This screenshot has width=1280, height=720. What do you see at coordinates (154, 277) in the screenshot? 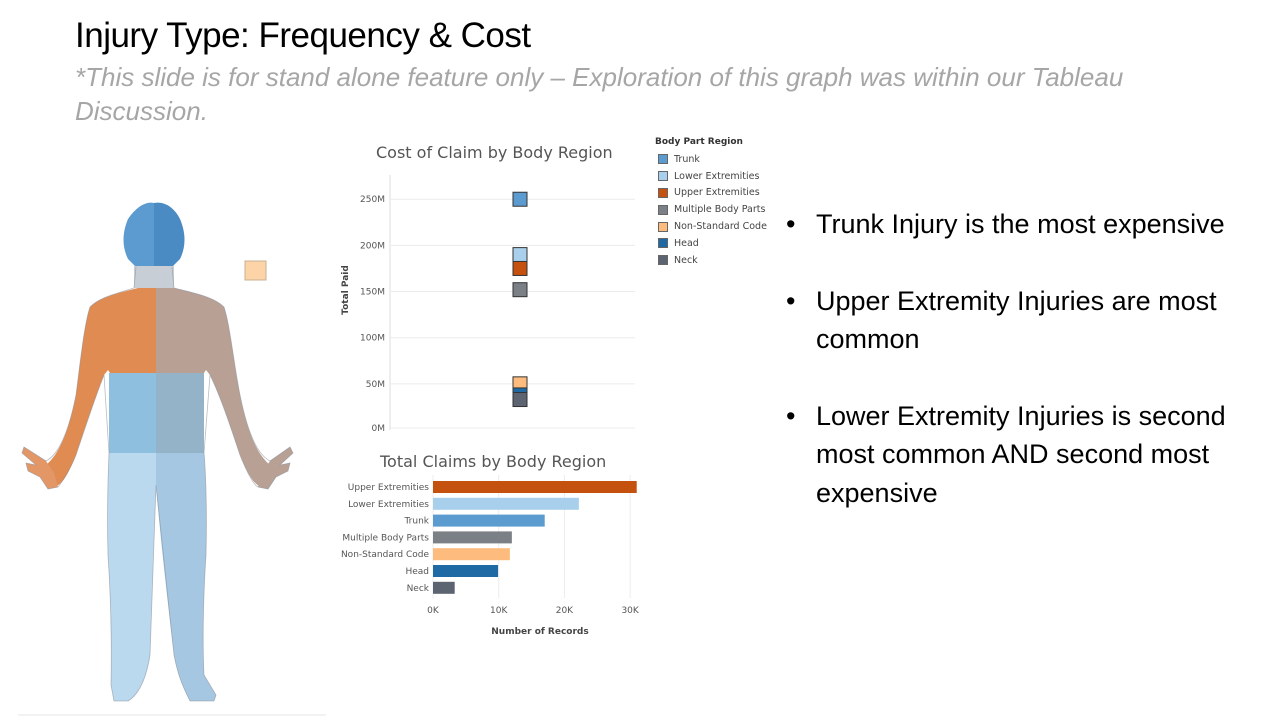
I see `body-neck` at bounding box center [154, 277].